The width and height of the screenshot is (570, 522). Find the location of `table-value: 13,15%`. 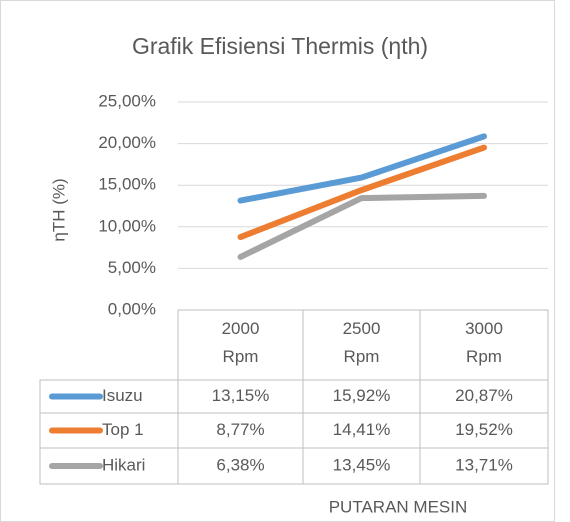

table-value: 13,15% is located at coordinates (241, 395).